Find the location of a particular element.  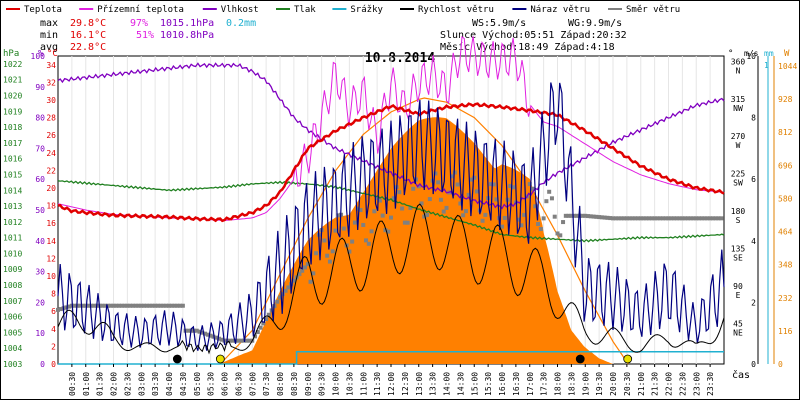

x-tick-label: 21:30 is located at coordinates (655, 384).